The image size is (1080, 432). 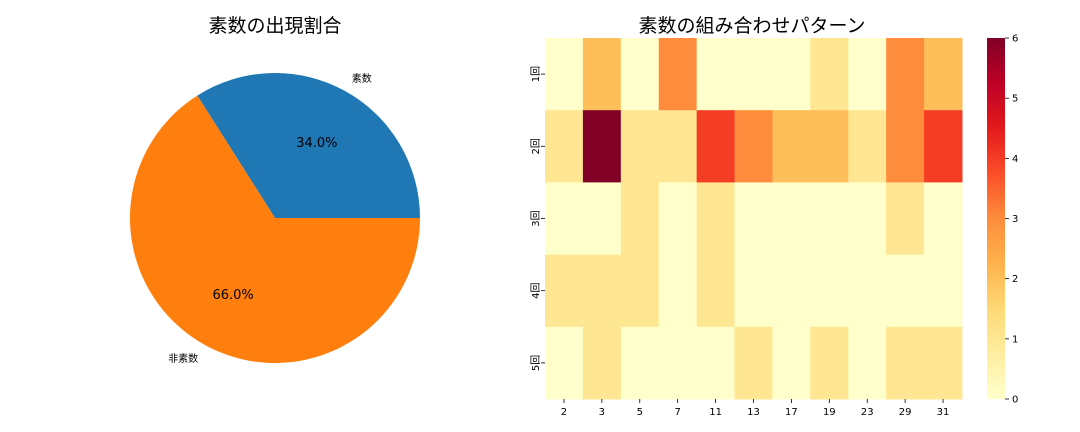 I want to click on pie-chart-title: 素数の出現割合, so click(x=274, y=26).